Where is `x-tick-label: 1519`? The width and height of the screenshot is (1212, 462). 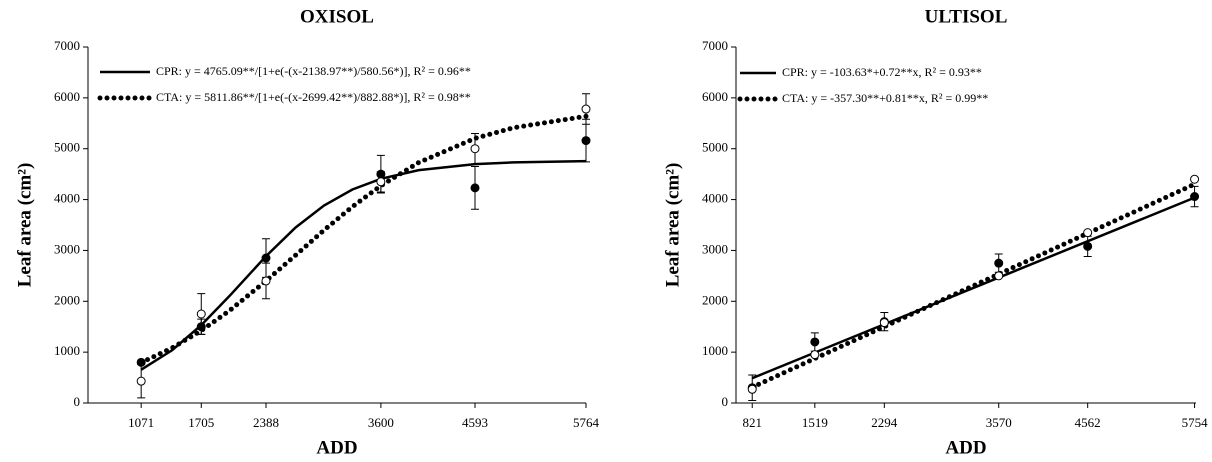
x-tick-label: 1519 is located at coordinates (815, 422).